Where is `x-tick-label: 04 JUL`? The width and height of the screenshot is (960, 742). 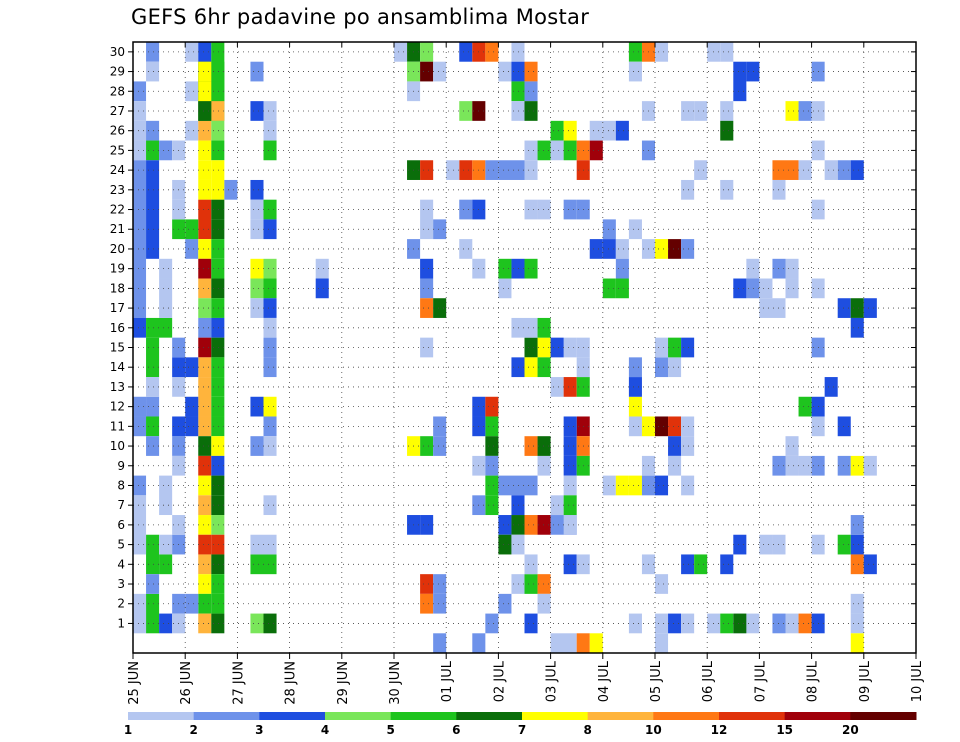
x-tick-label: 04 JUL is located at coordinates (604, 681).